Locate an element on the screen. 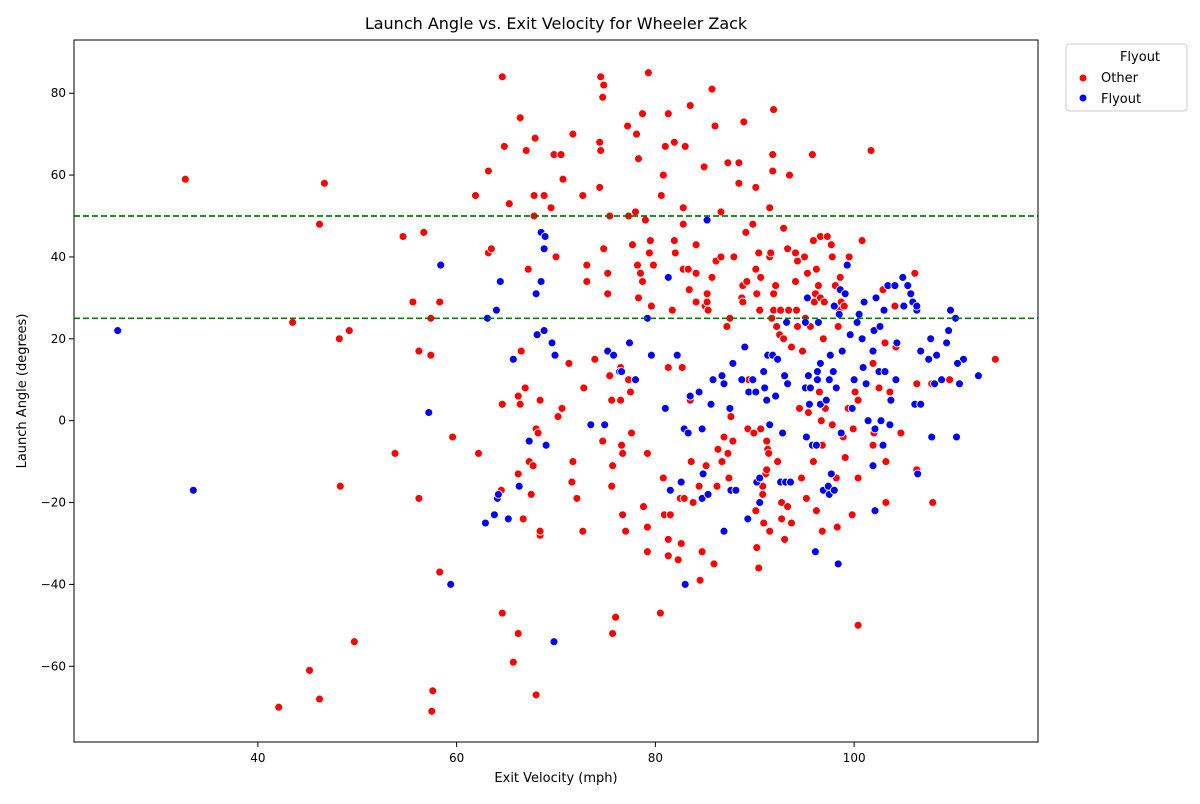 The width and height of the screenshot is (1200, 804). legend-marker-other is located at coordinates (1083, 78).